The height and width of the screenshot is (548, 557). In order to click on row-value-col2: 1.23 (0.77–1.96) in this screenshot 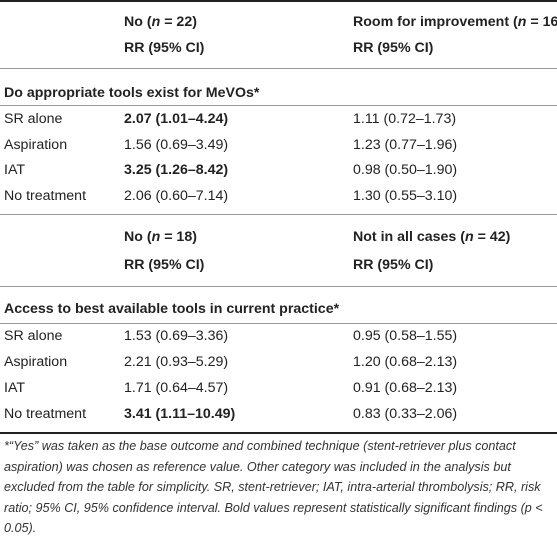, I will do `click(405, 145)`.